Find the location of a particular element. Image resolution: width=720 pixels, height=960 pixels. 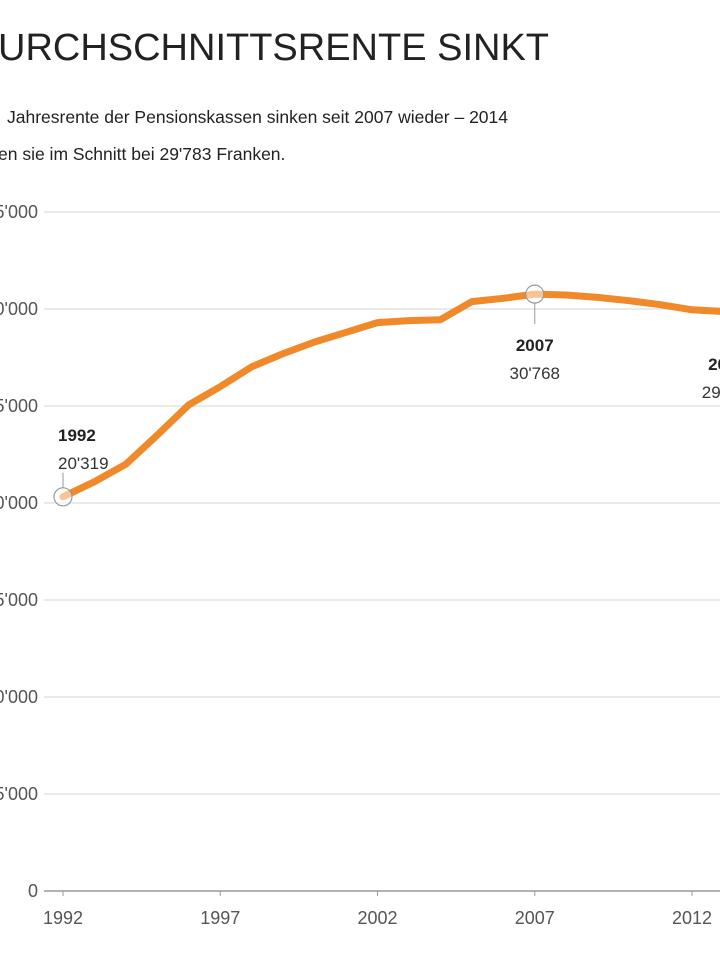

annotation-year: 2014 is located at coordinates (714, 364).